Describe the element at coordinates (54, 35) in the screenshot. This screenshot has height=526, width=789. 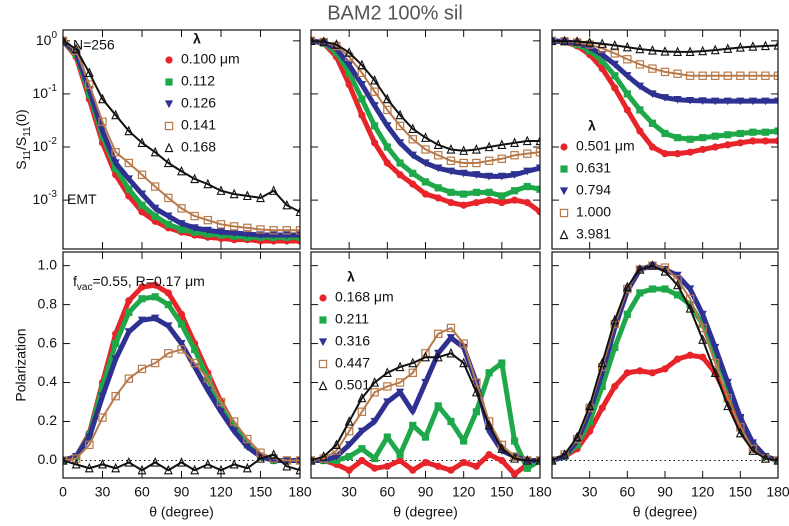
I see `script-text: 0` at that location.